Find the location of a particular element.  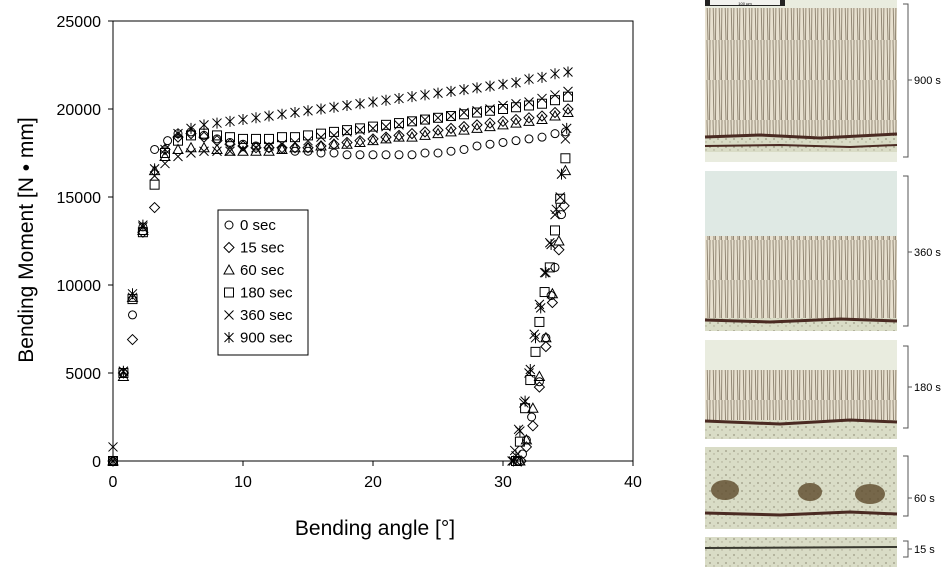

legend-label: 180 sec is located at coordinates (266, 293).